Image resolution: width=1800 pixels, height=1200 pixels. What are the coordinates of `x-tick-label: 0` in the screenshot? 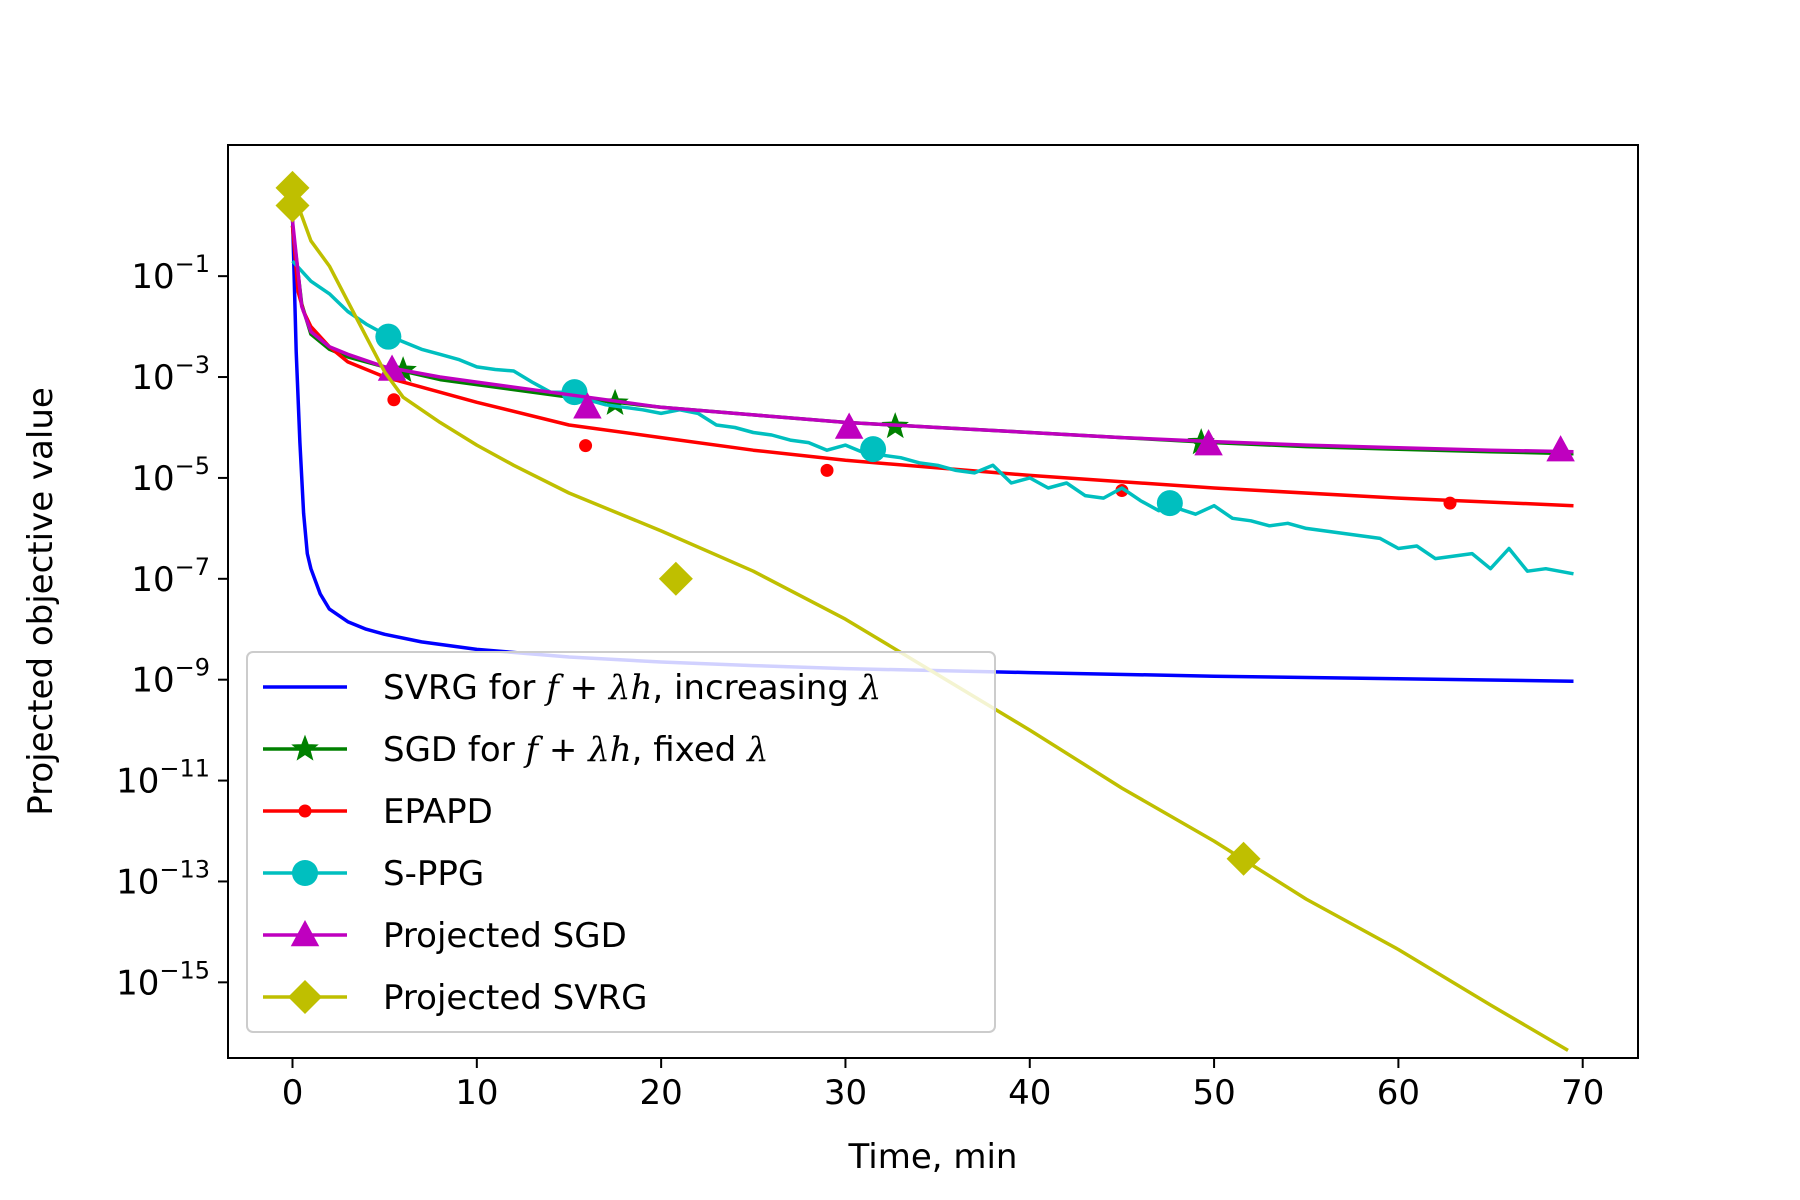 It's located at (293, 1093).